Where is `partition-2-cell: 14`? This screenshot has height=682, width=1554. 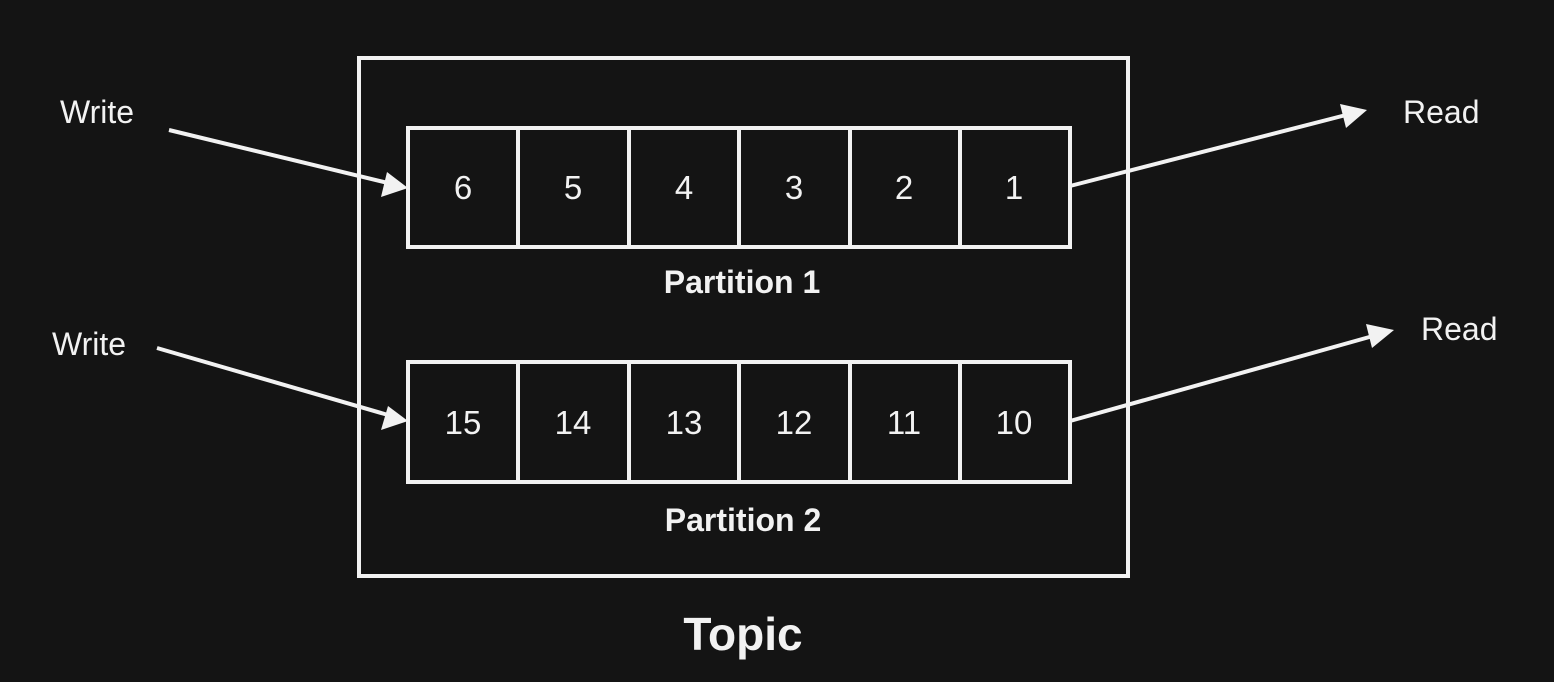
partition-2-cell: 14 is located at coordinates (573, 422).